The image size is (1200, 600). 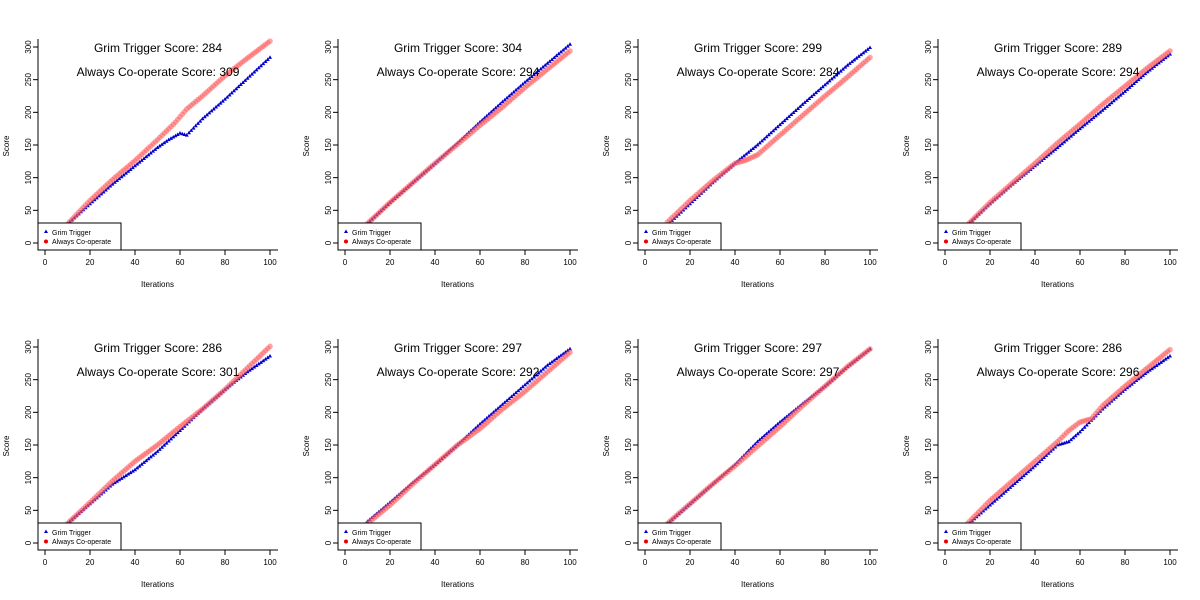 I want to click on grim-trigger-score-label: Grim Trigger Score: 297, so click(x=758, y=348).